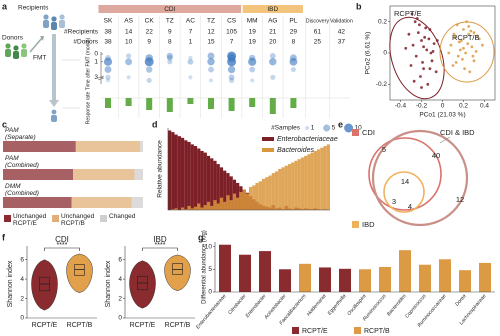  What do you see at coordinates (394, 201) in the screenshot?
I see `venn-count: 3` at bounding box center [394, 201].